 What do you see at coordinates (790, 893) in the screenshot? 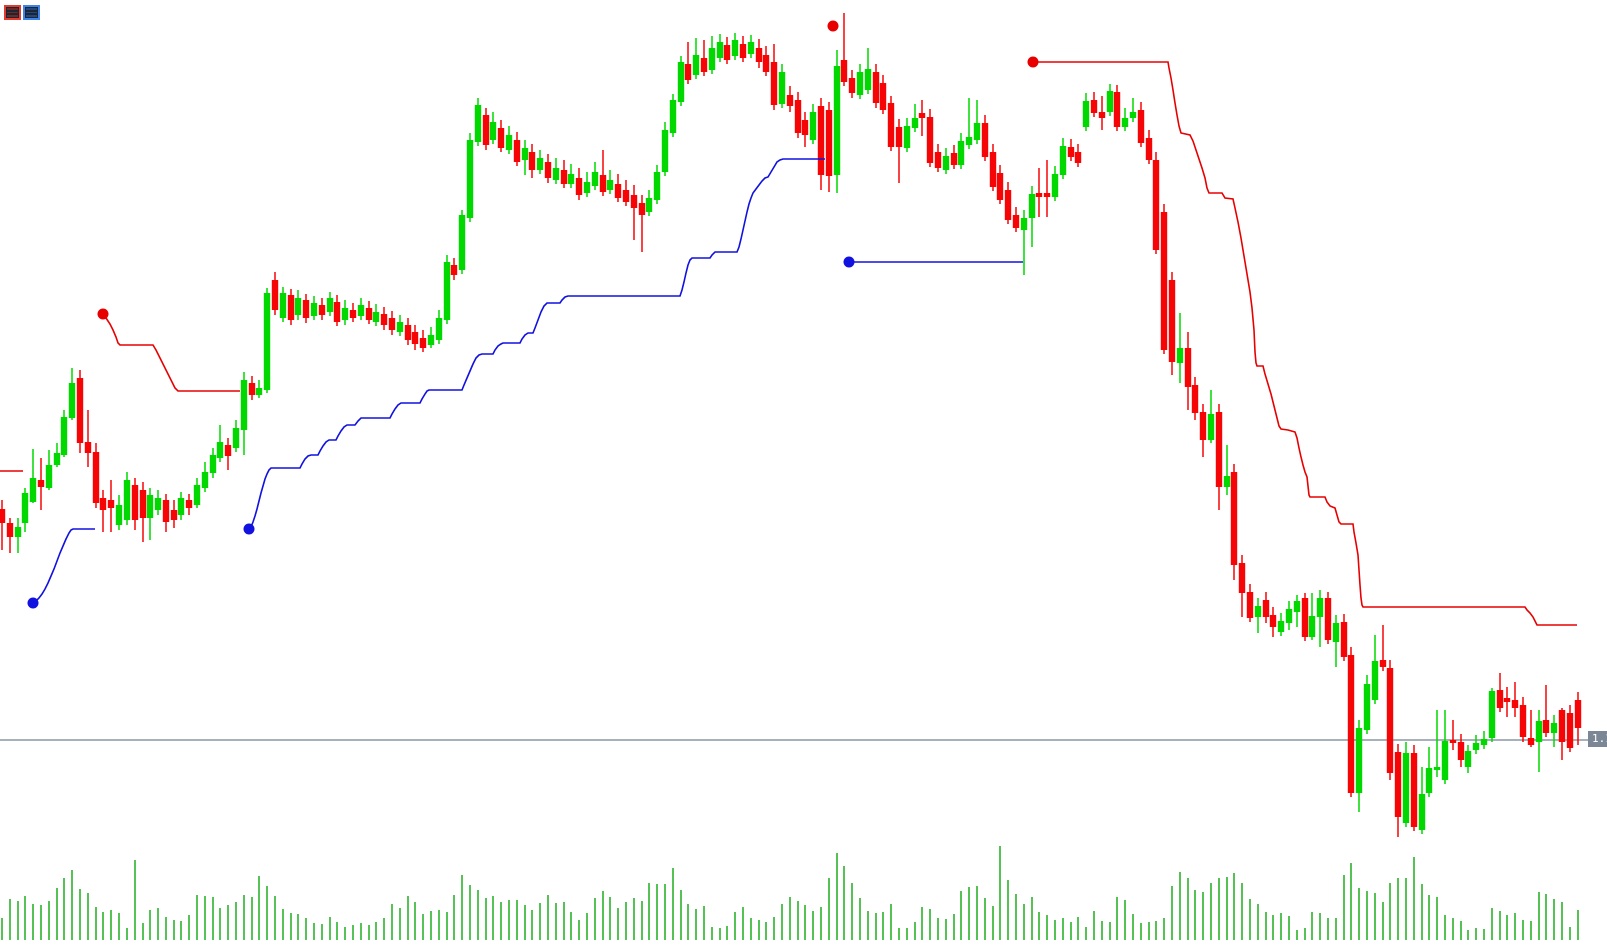
I see `volume-layer` at bounding box center [790, 893].